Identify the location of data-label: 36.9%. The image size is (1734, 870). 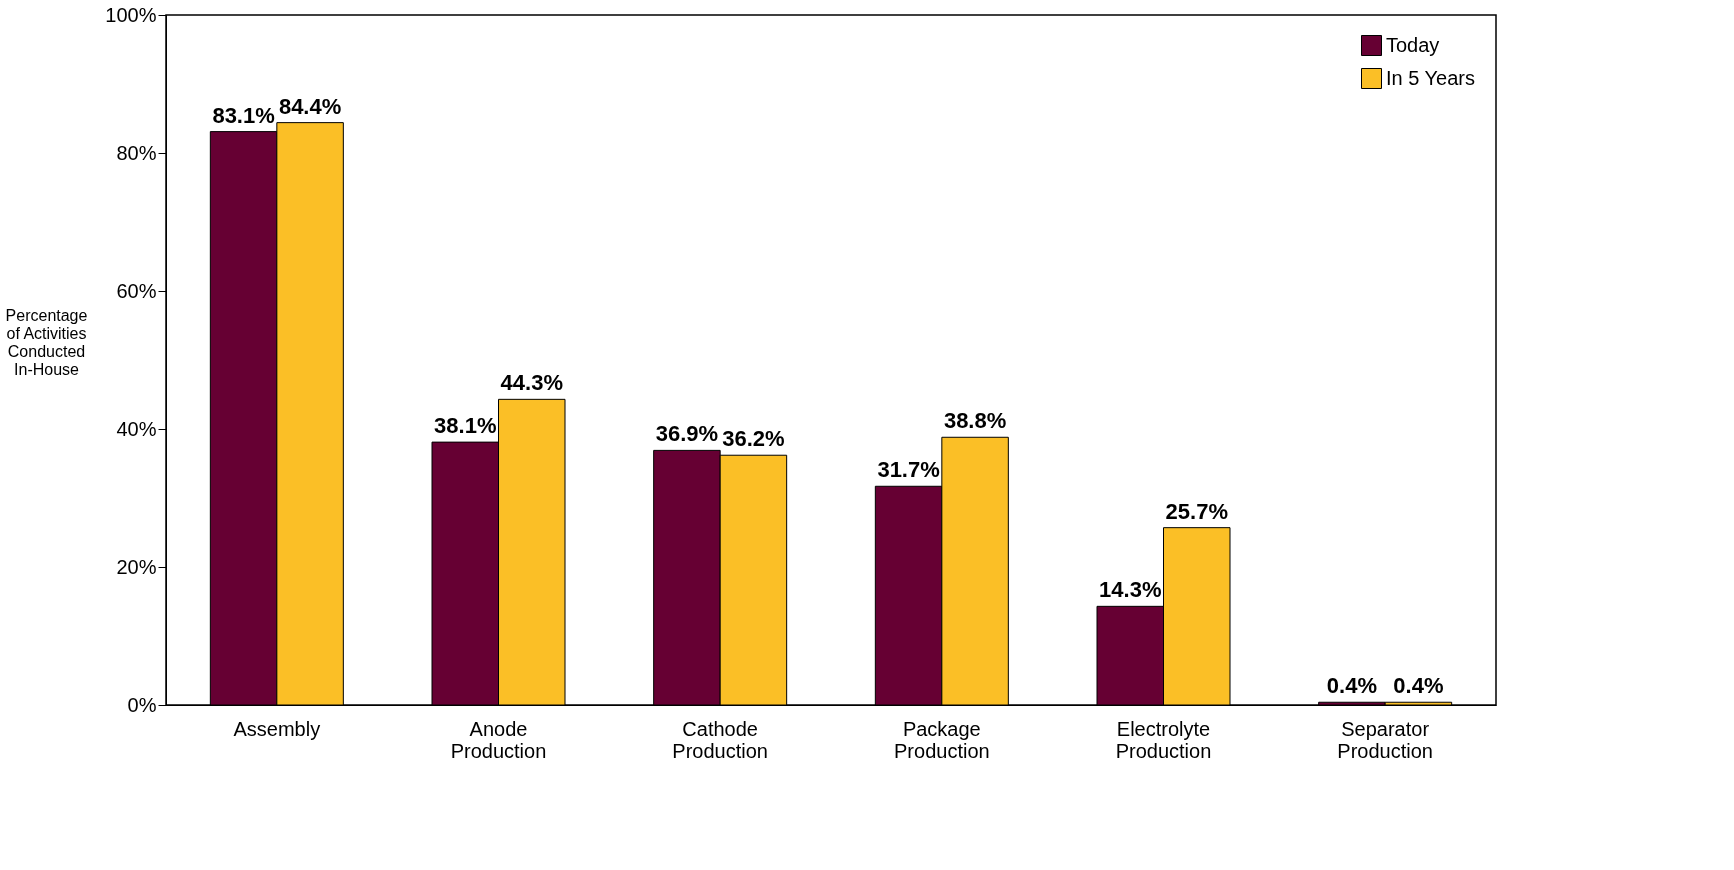
(687, 434).